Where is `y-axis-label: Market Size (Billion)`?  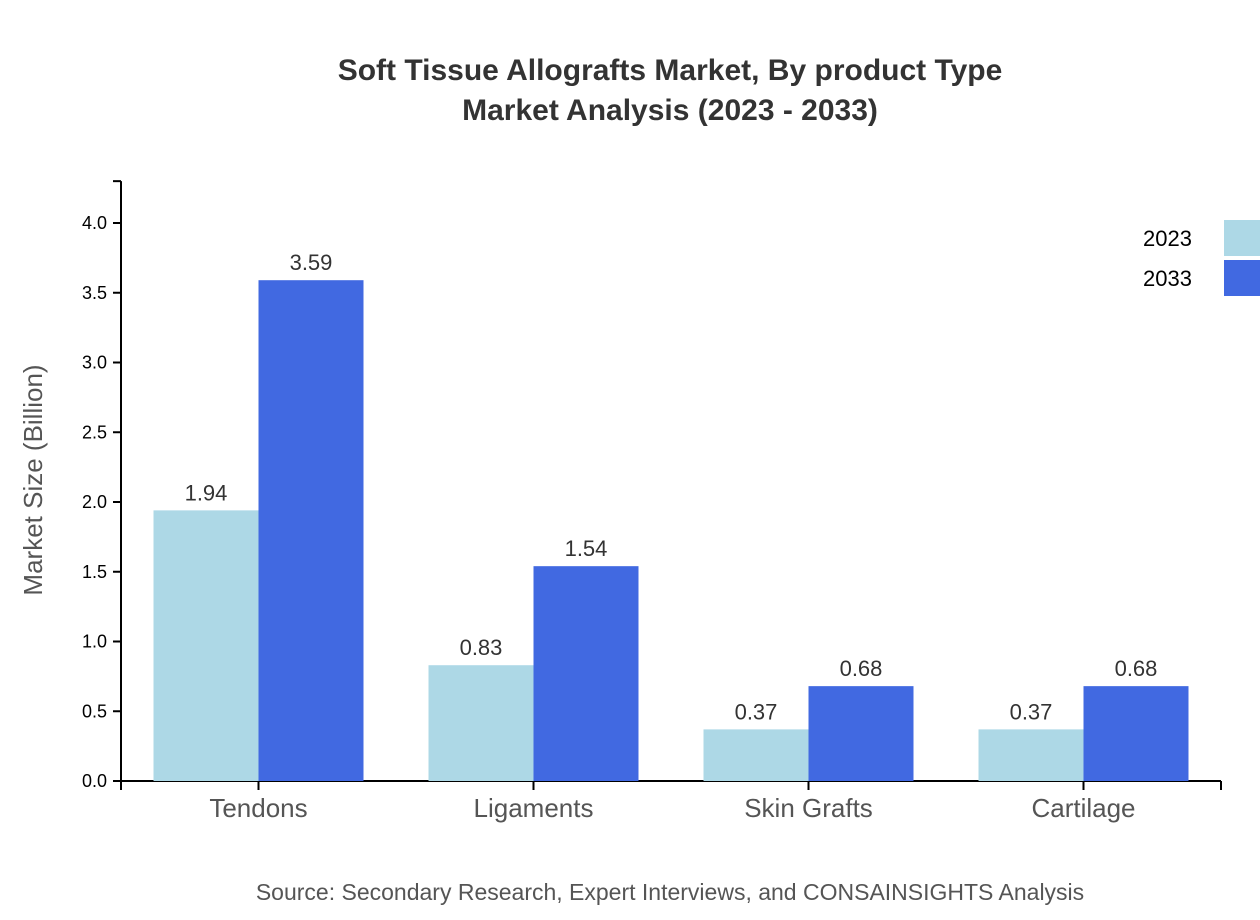 y-axis-label: Market Size (Billion) is located at coordinates (33, 479).